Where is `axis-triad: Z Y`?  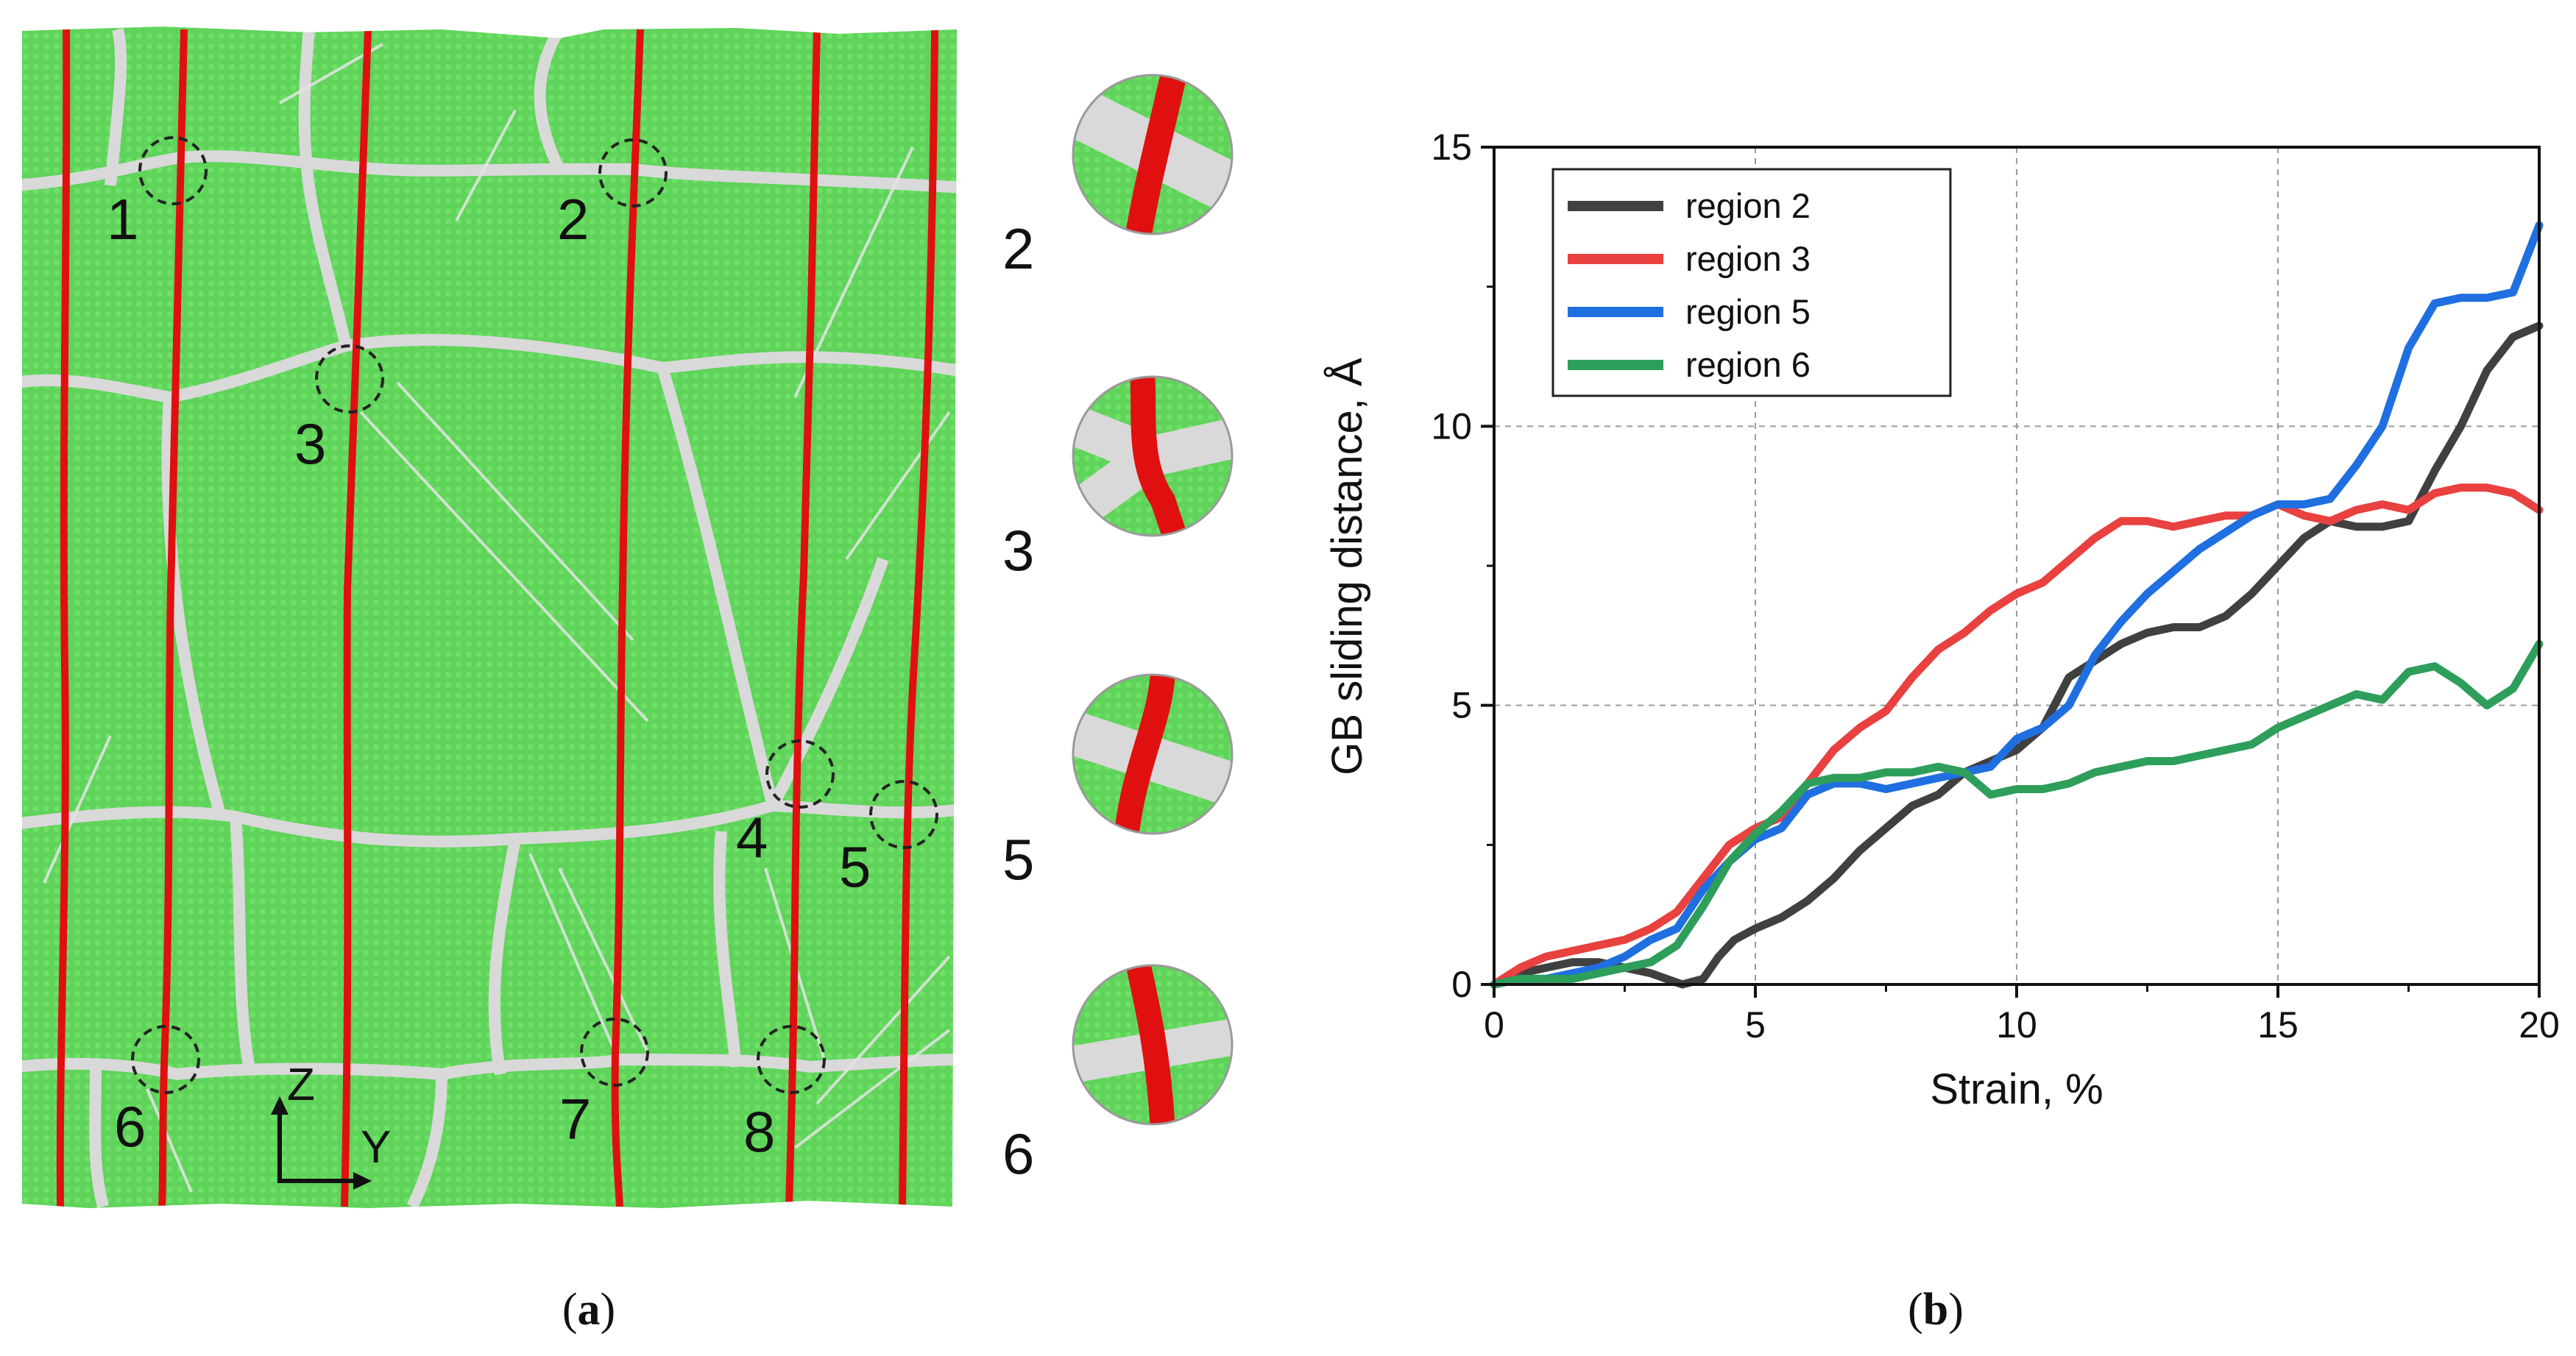
axis-triad: Z Y is located at coordinates (331, 1124).